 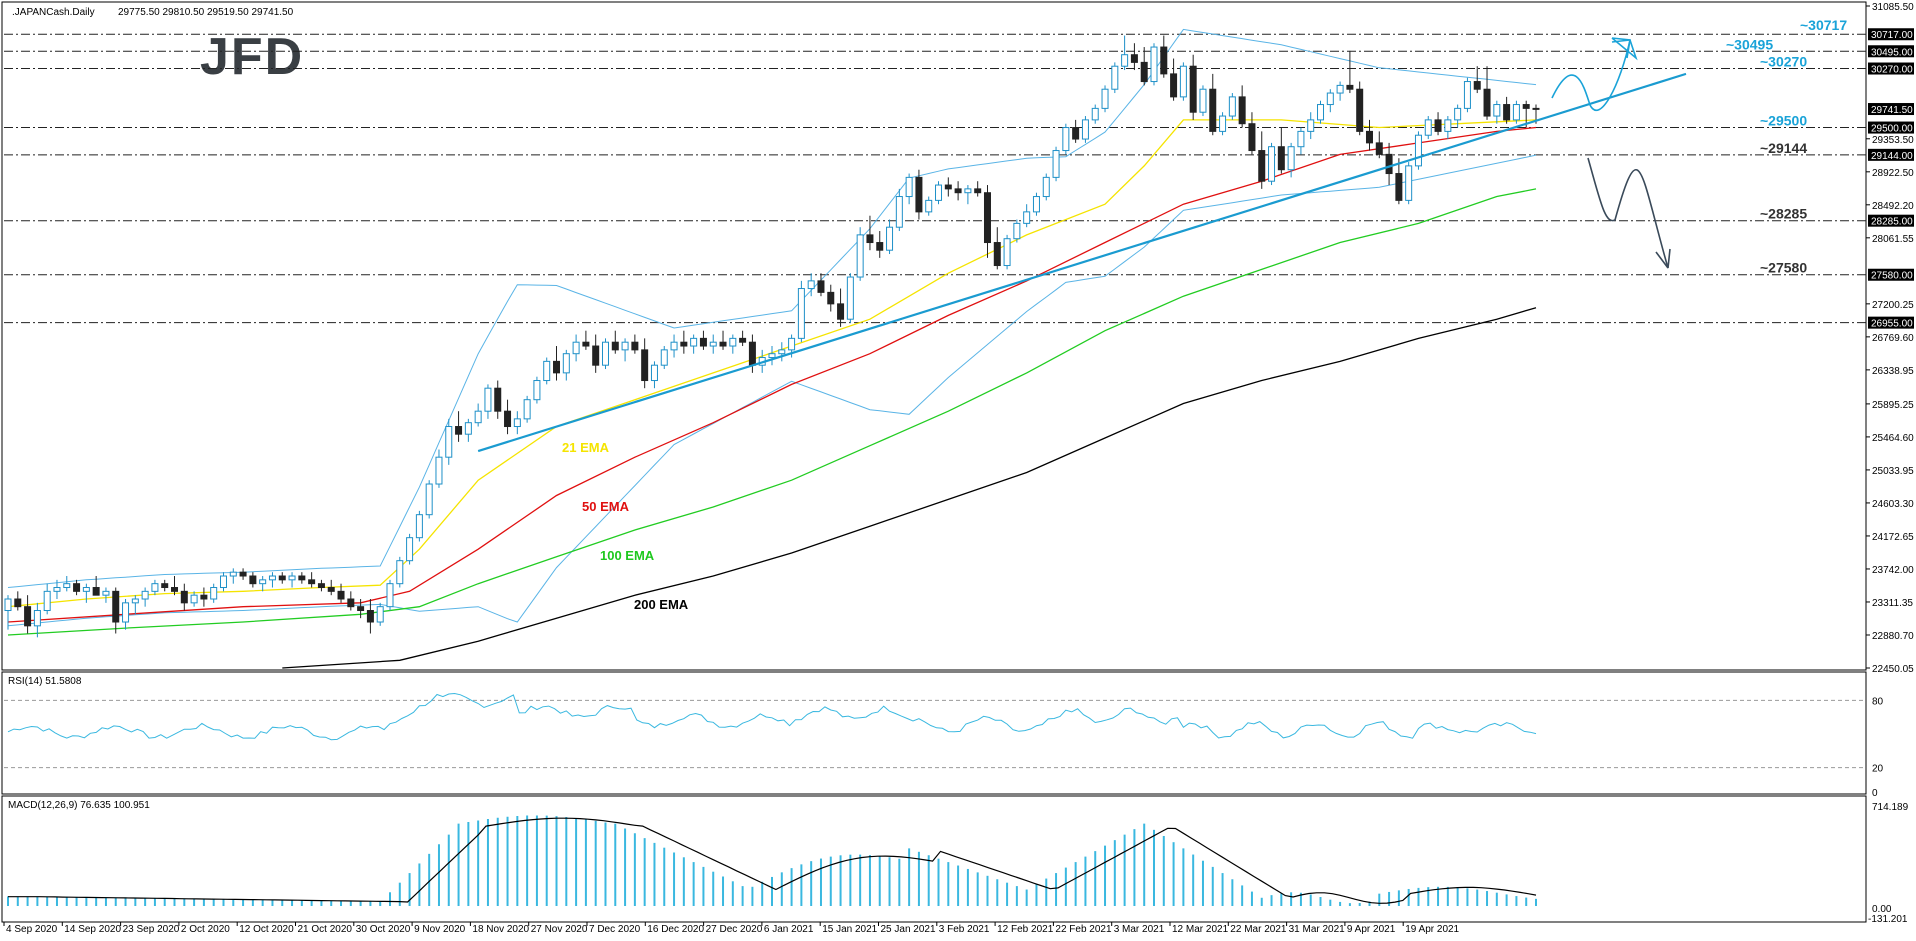 What do you see at coordinates (1025, 929) in the screenshot?
I see `x-tick-label: 12 Feb 2021` at bounding box center [1025, 929].